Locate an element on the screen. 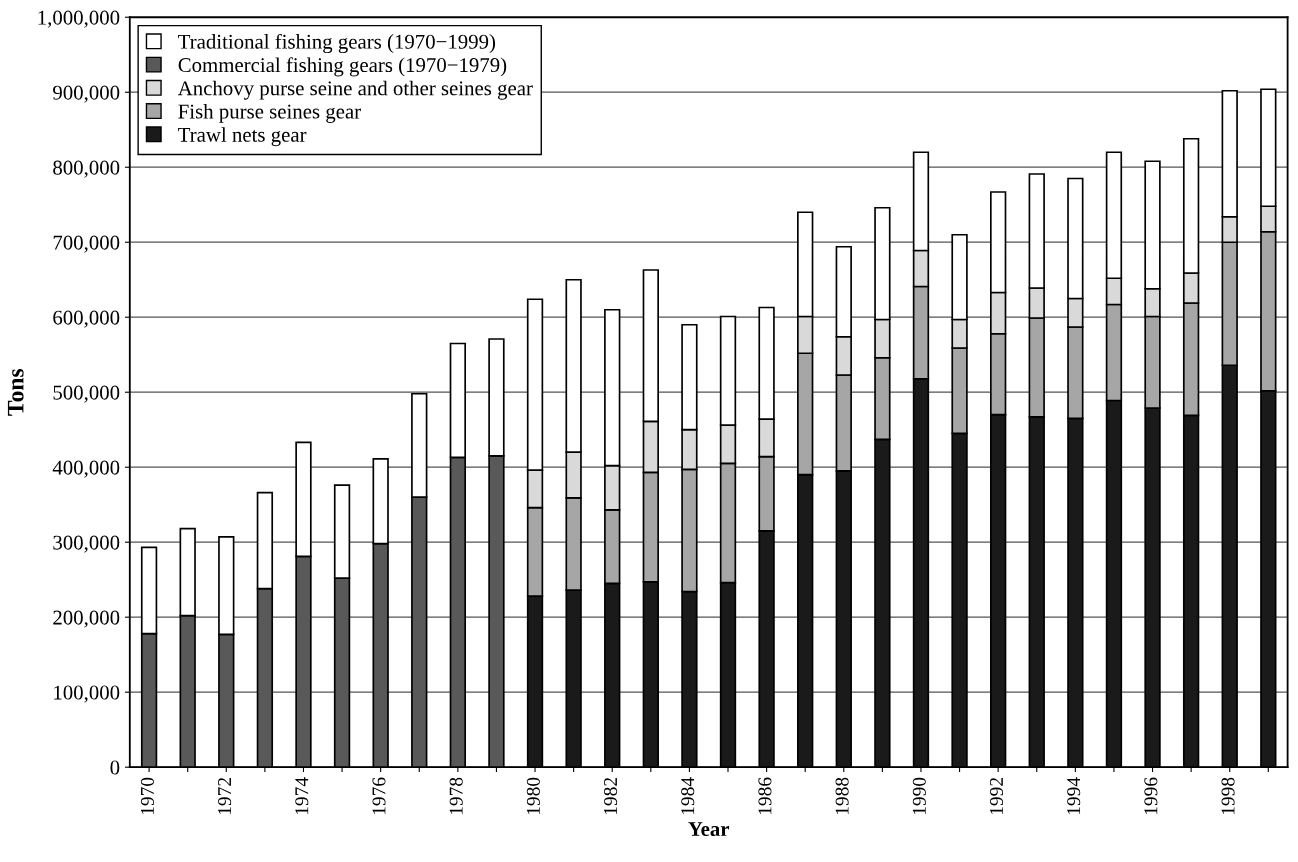 Image resolution: width=1298 pixels, height=862 pixels. y-tick-label: 0 is located at coordinates (115, 767).